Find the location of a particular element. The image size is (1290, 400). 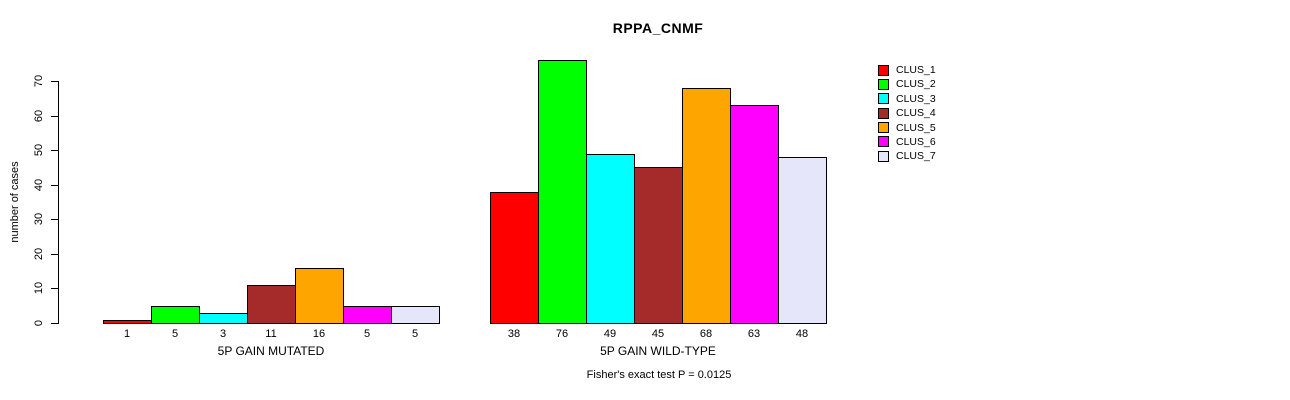

y-tick-label: 70 is located at coordinates (39, 81).